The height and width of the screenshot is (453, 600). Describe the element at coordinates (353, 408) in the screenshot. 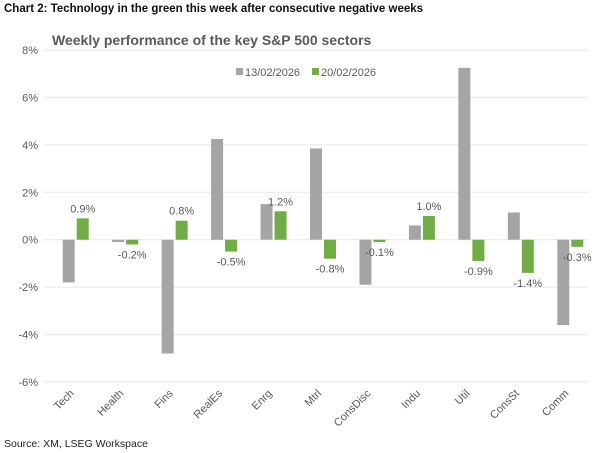

I see `x-tick-label: ConsDisc` at that location.